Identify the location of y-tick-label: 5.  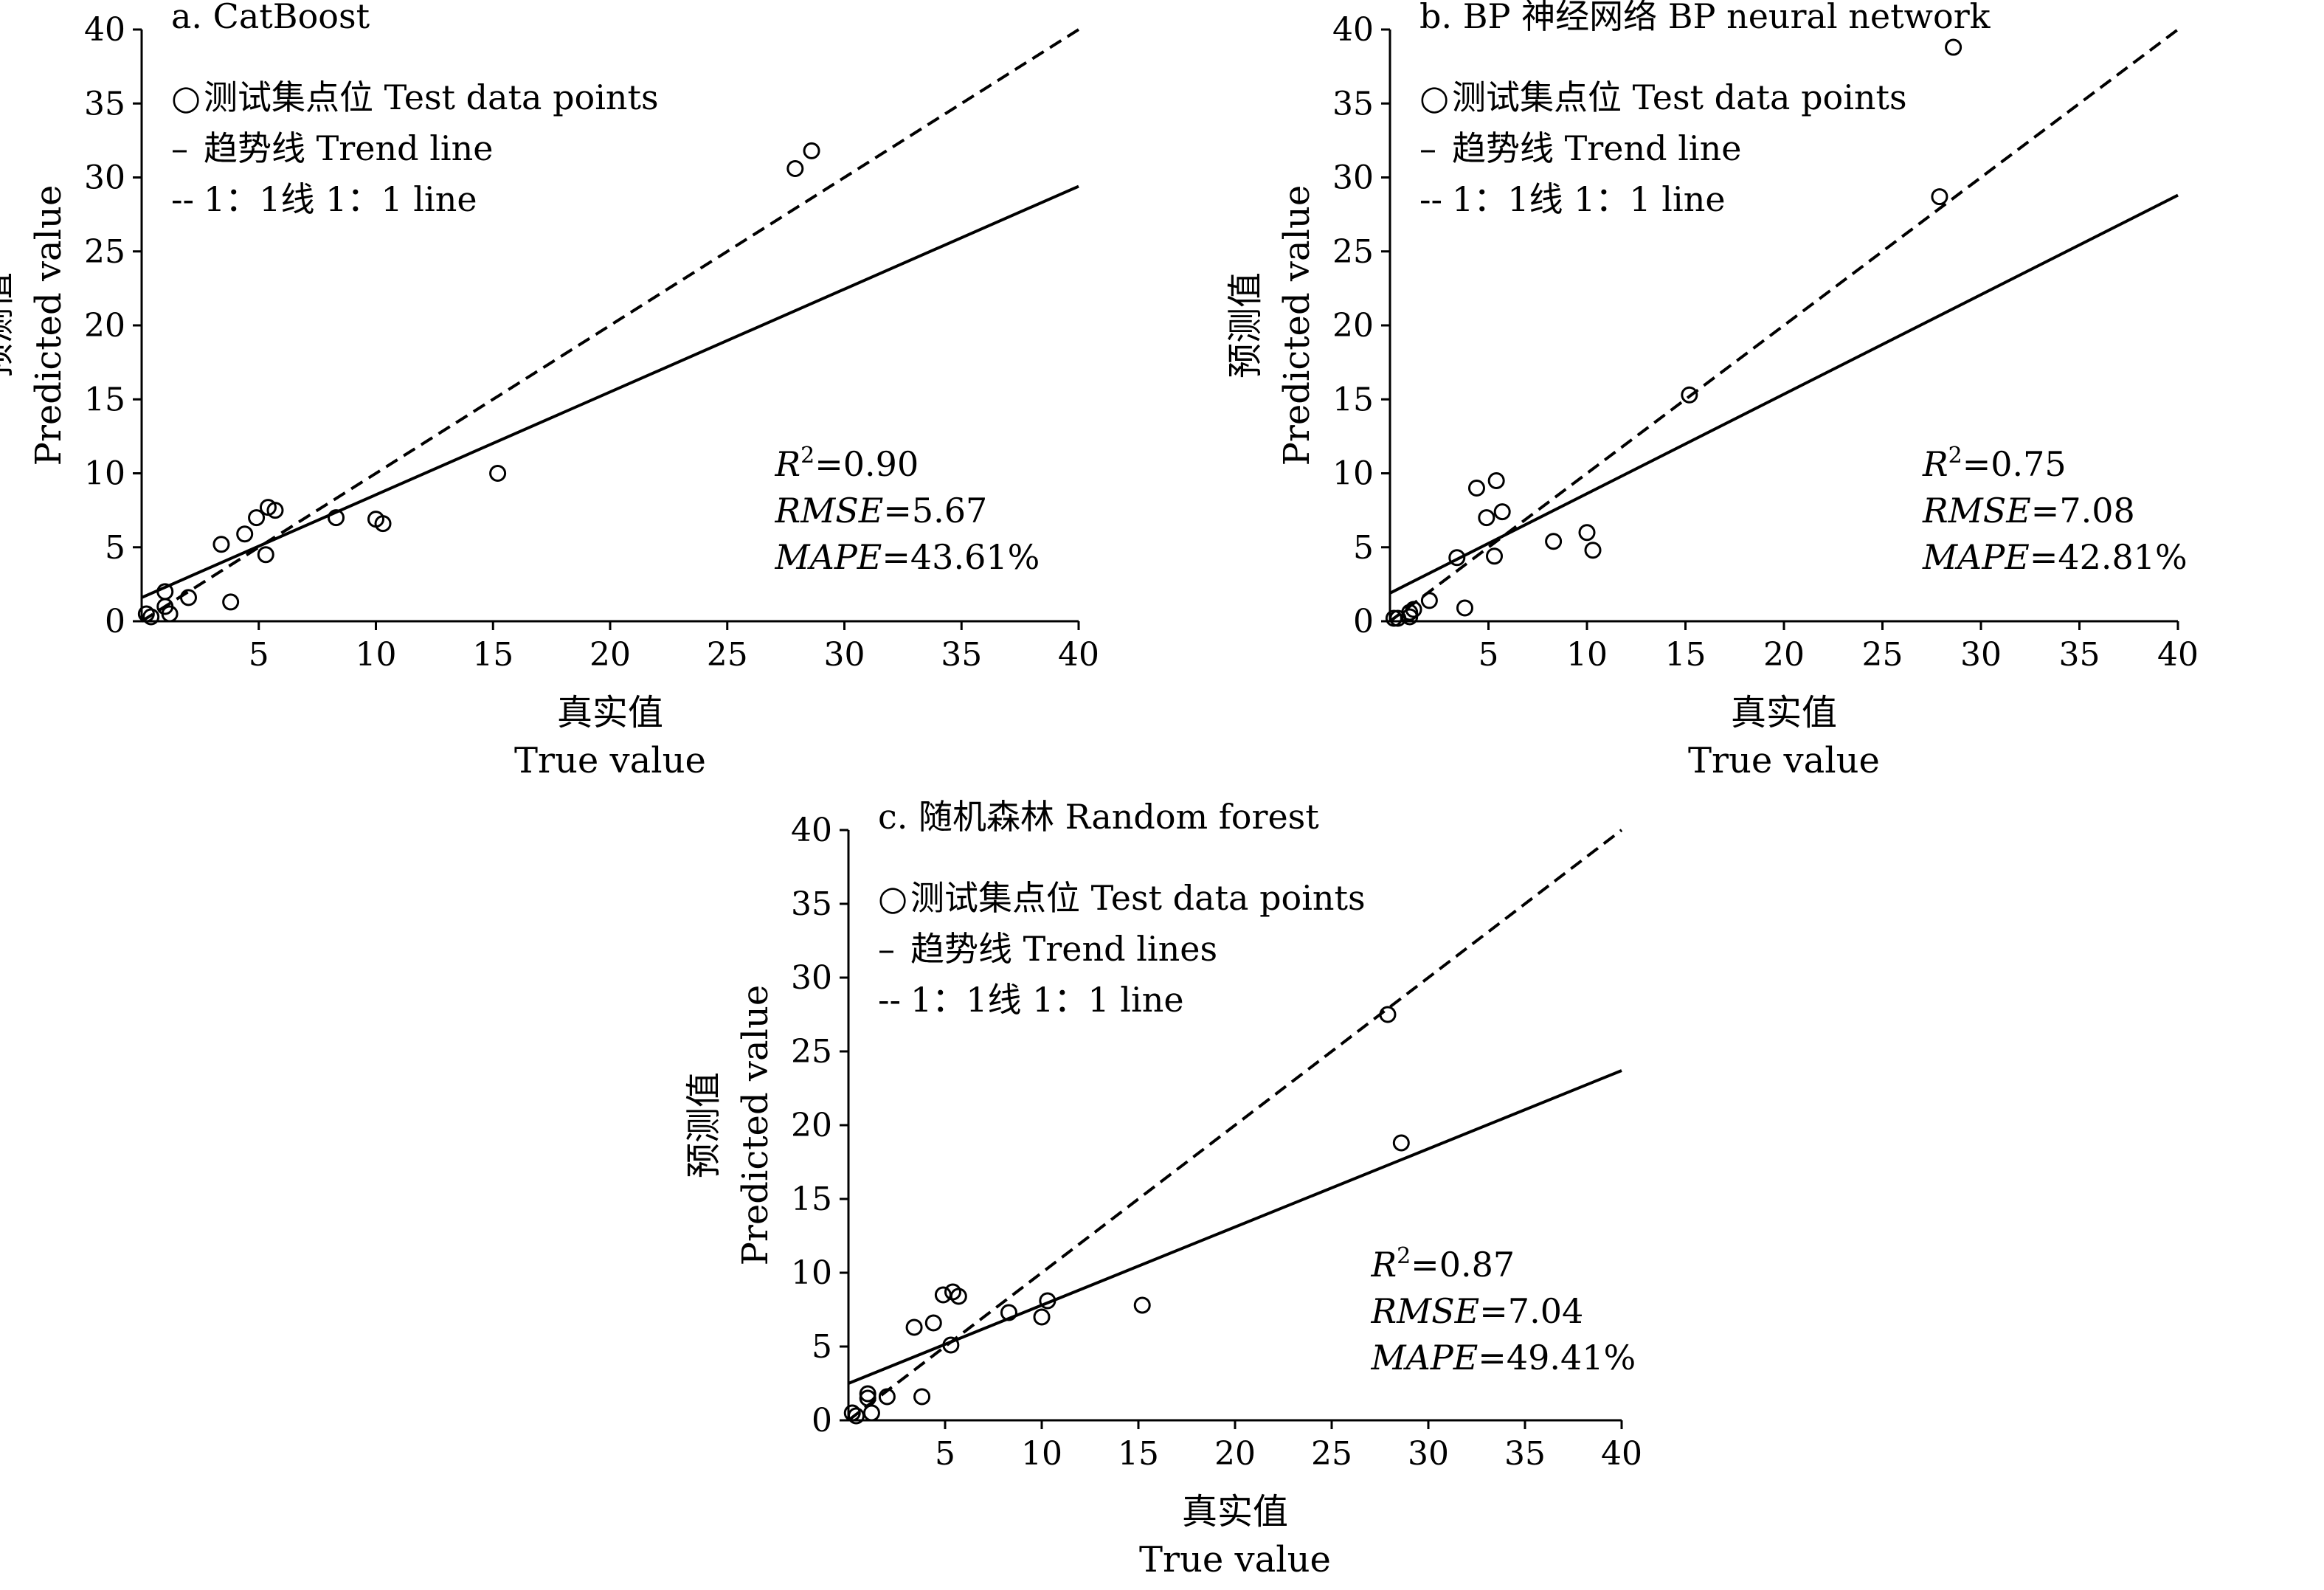
(115, 548).